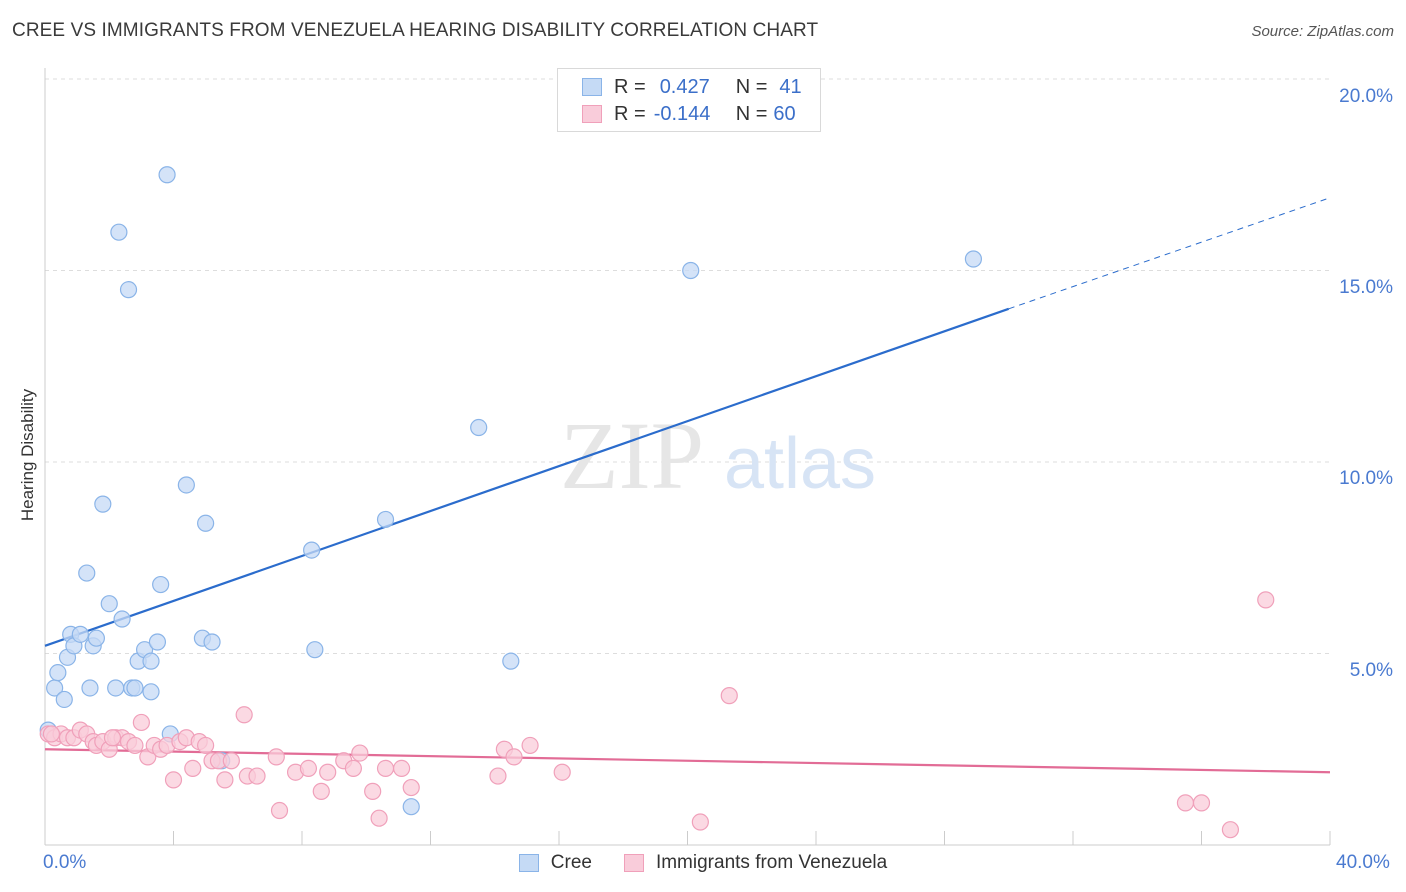 This screenshot has height=892, width=1406. I want to click on cree-trend-extension, so click(1169, 253).